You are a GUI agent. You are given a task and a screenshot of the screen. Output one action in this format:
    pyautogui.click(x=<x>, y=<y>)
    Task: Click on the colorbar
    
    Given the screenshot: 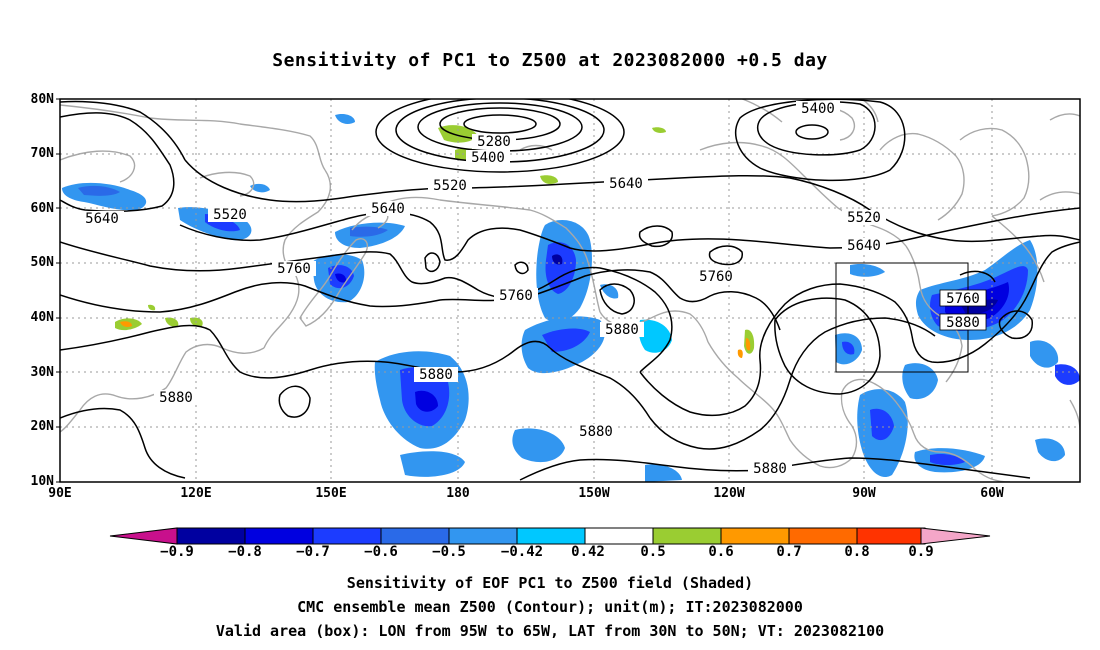 What is the action you would take?
    pyautogui.click(x=550, y=536)
    